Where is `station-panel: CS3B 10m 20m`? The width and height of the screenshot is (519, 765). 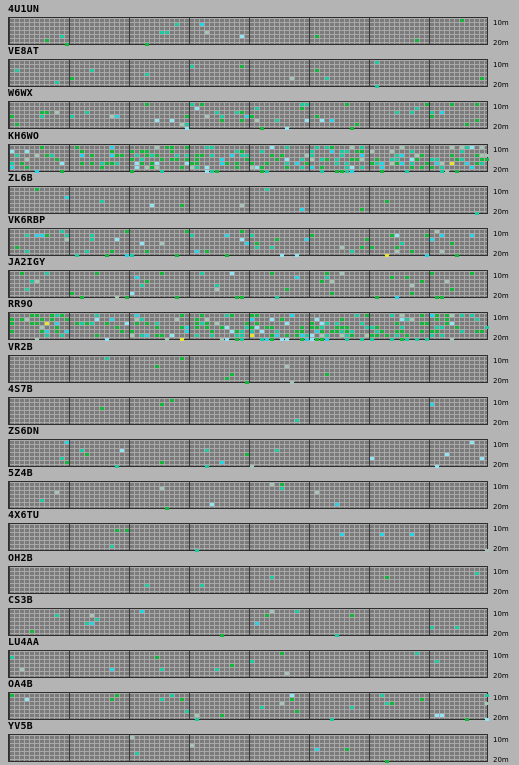 station-panel: CS3B 10m 20m is located at coordinates (259, 616).